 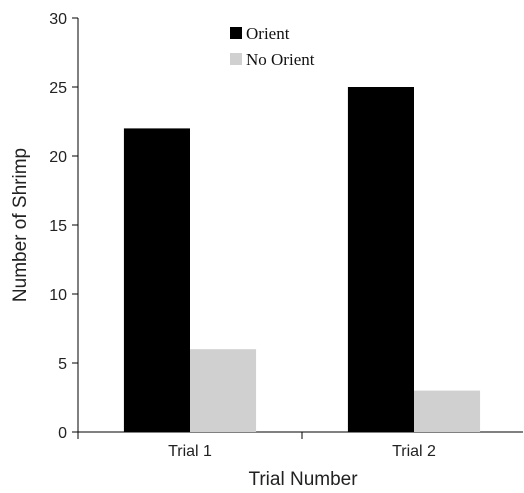 I want to click on legend: Orient No Orient, so click(x=272, y=46).